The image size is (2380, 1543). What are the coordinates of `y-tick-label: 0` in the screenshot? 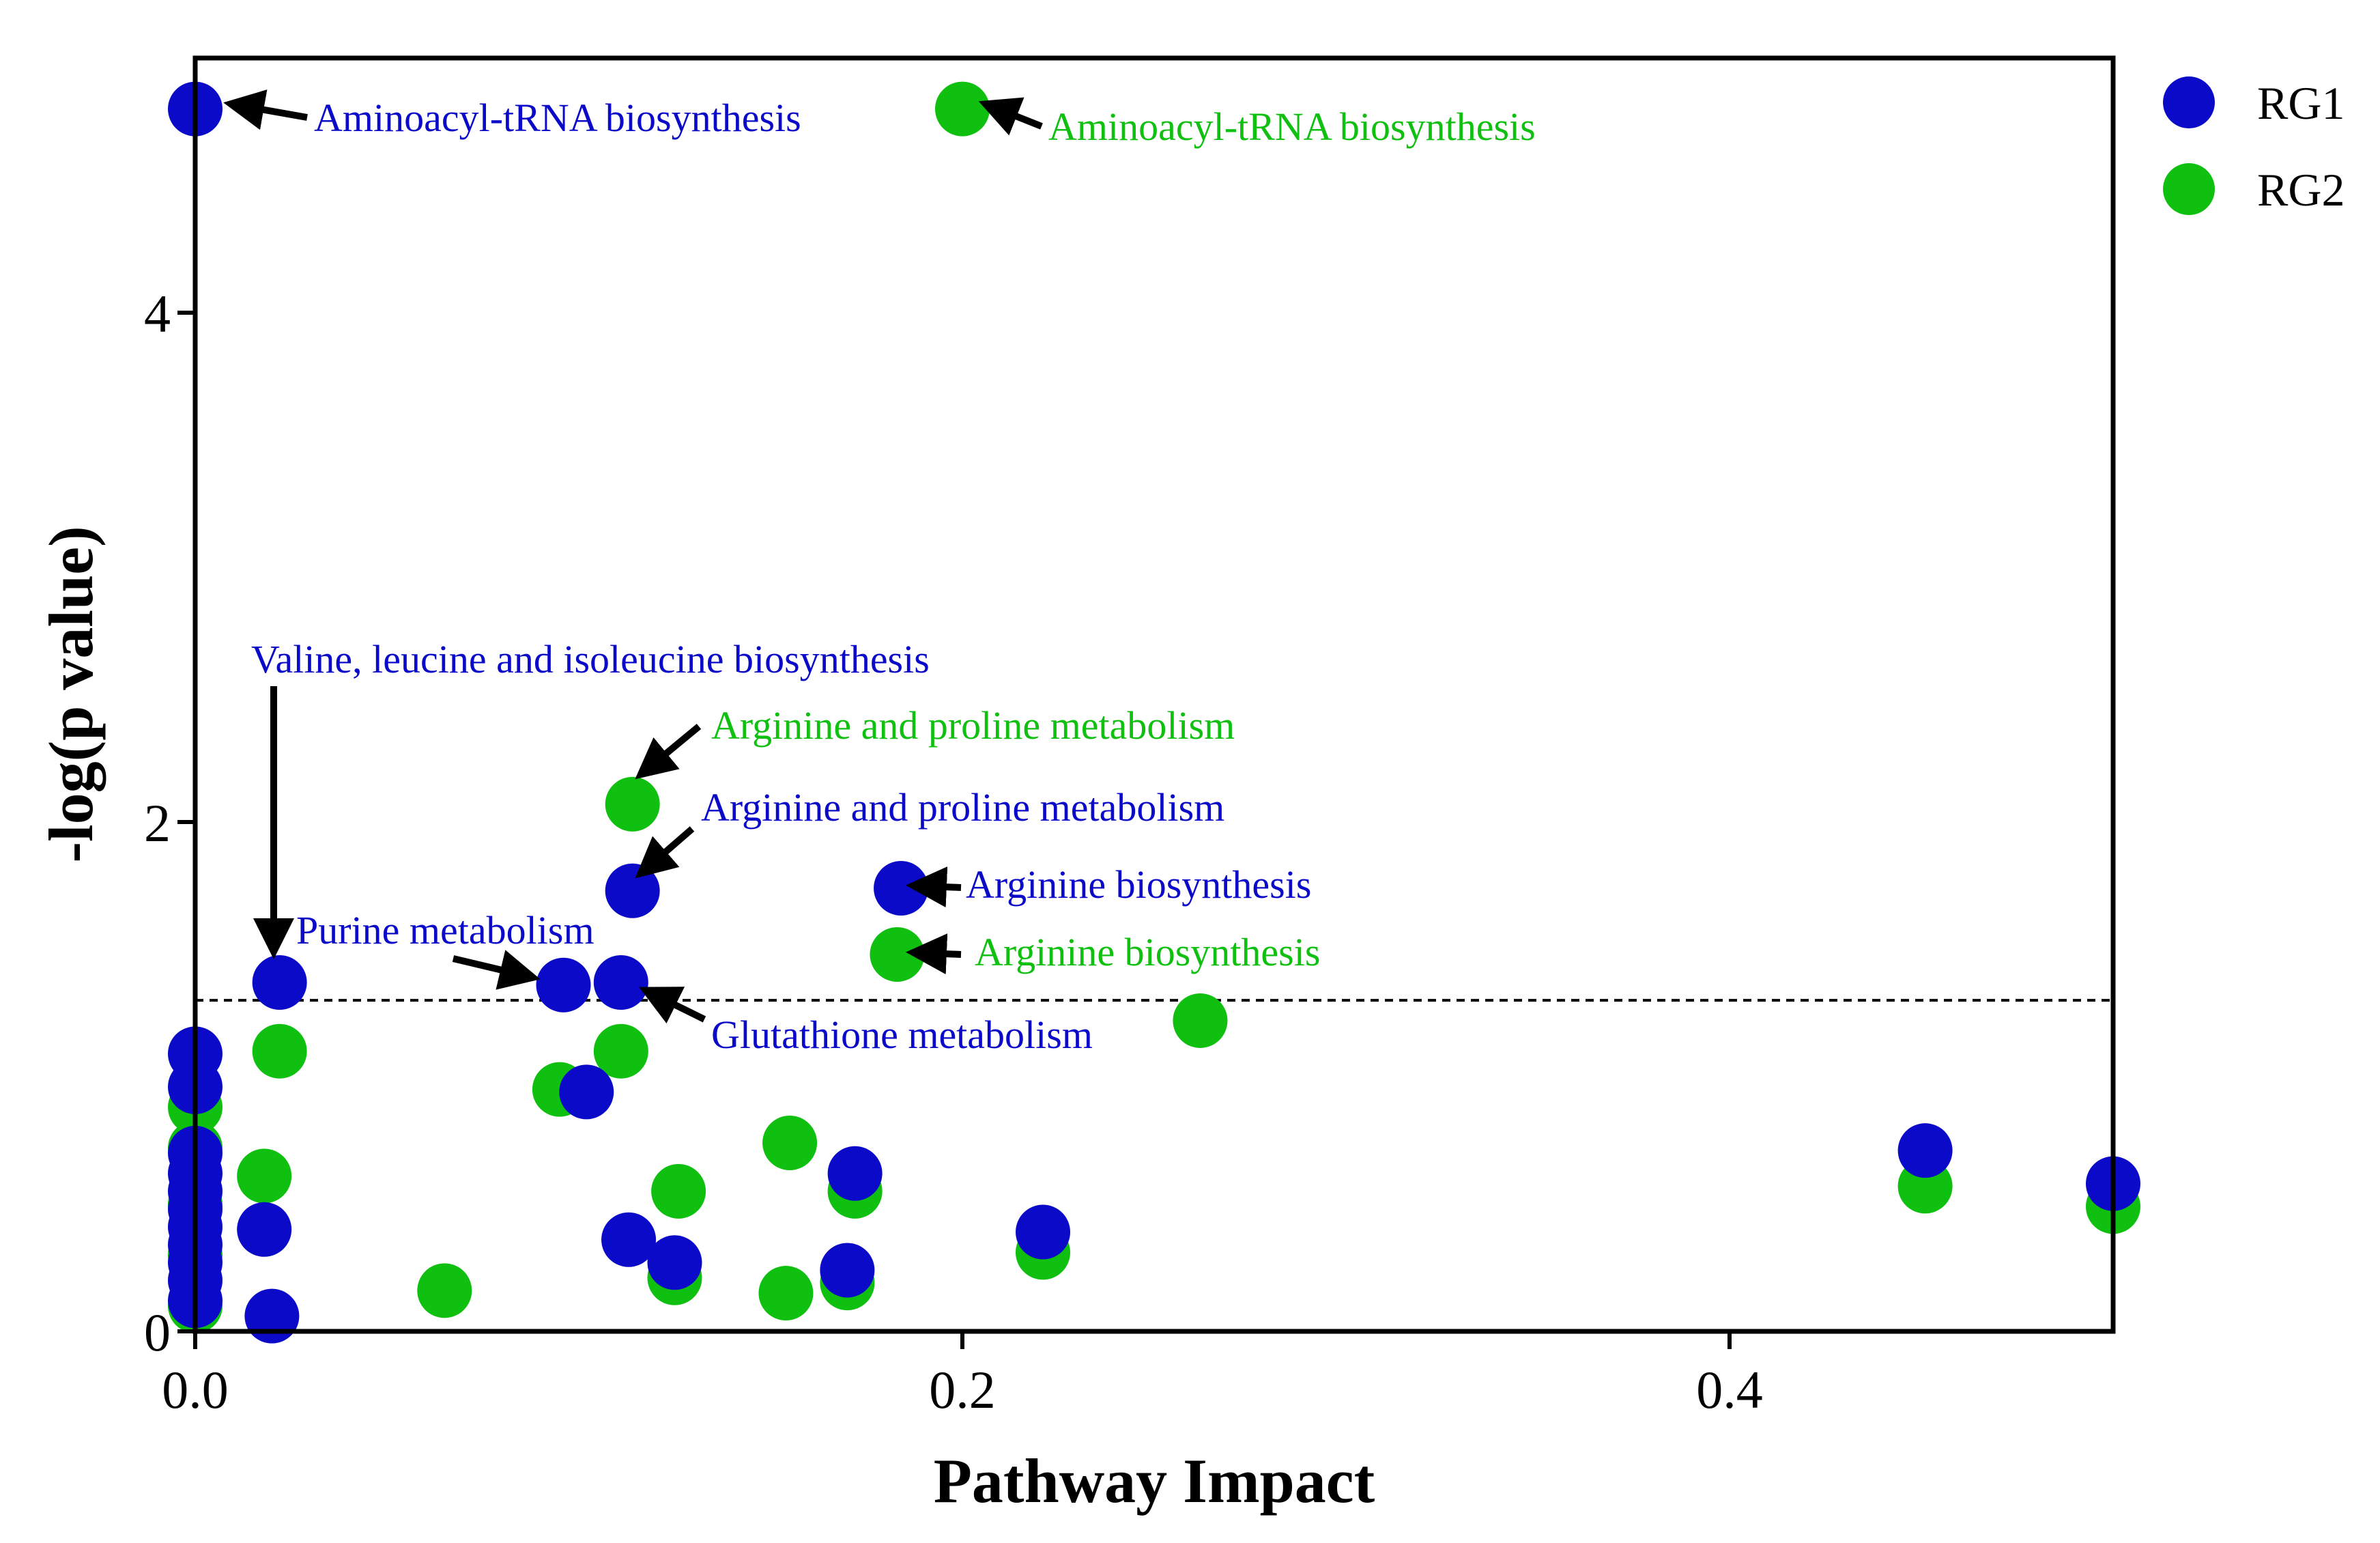 It's located at (157, 1333).